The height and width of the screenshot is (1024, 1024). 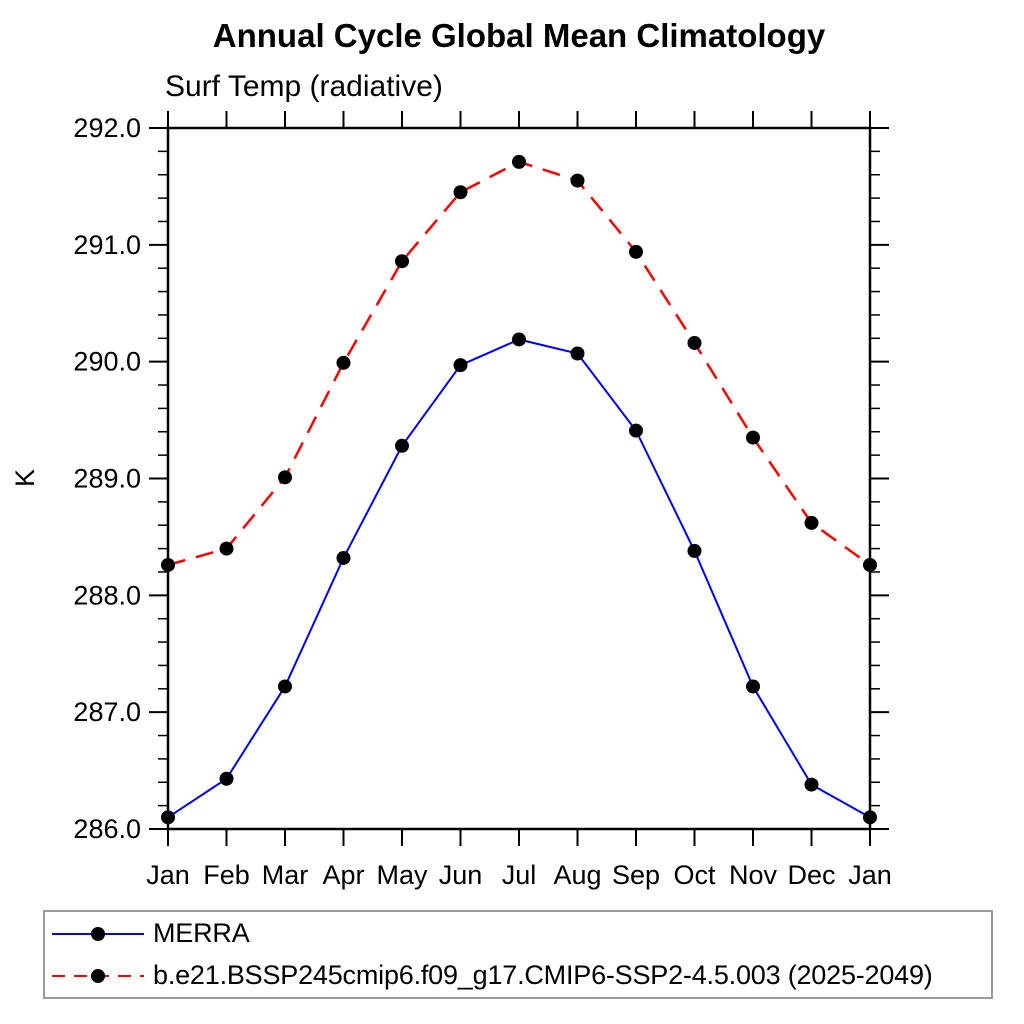 I want to click on chart-title: Annual Cycle Global Mean Climatology, so click(x=519, y=35).